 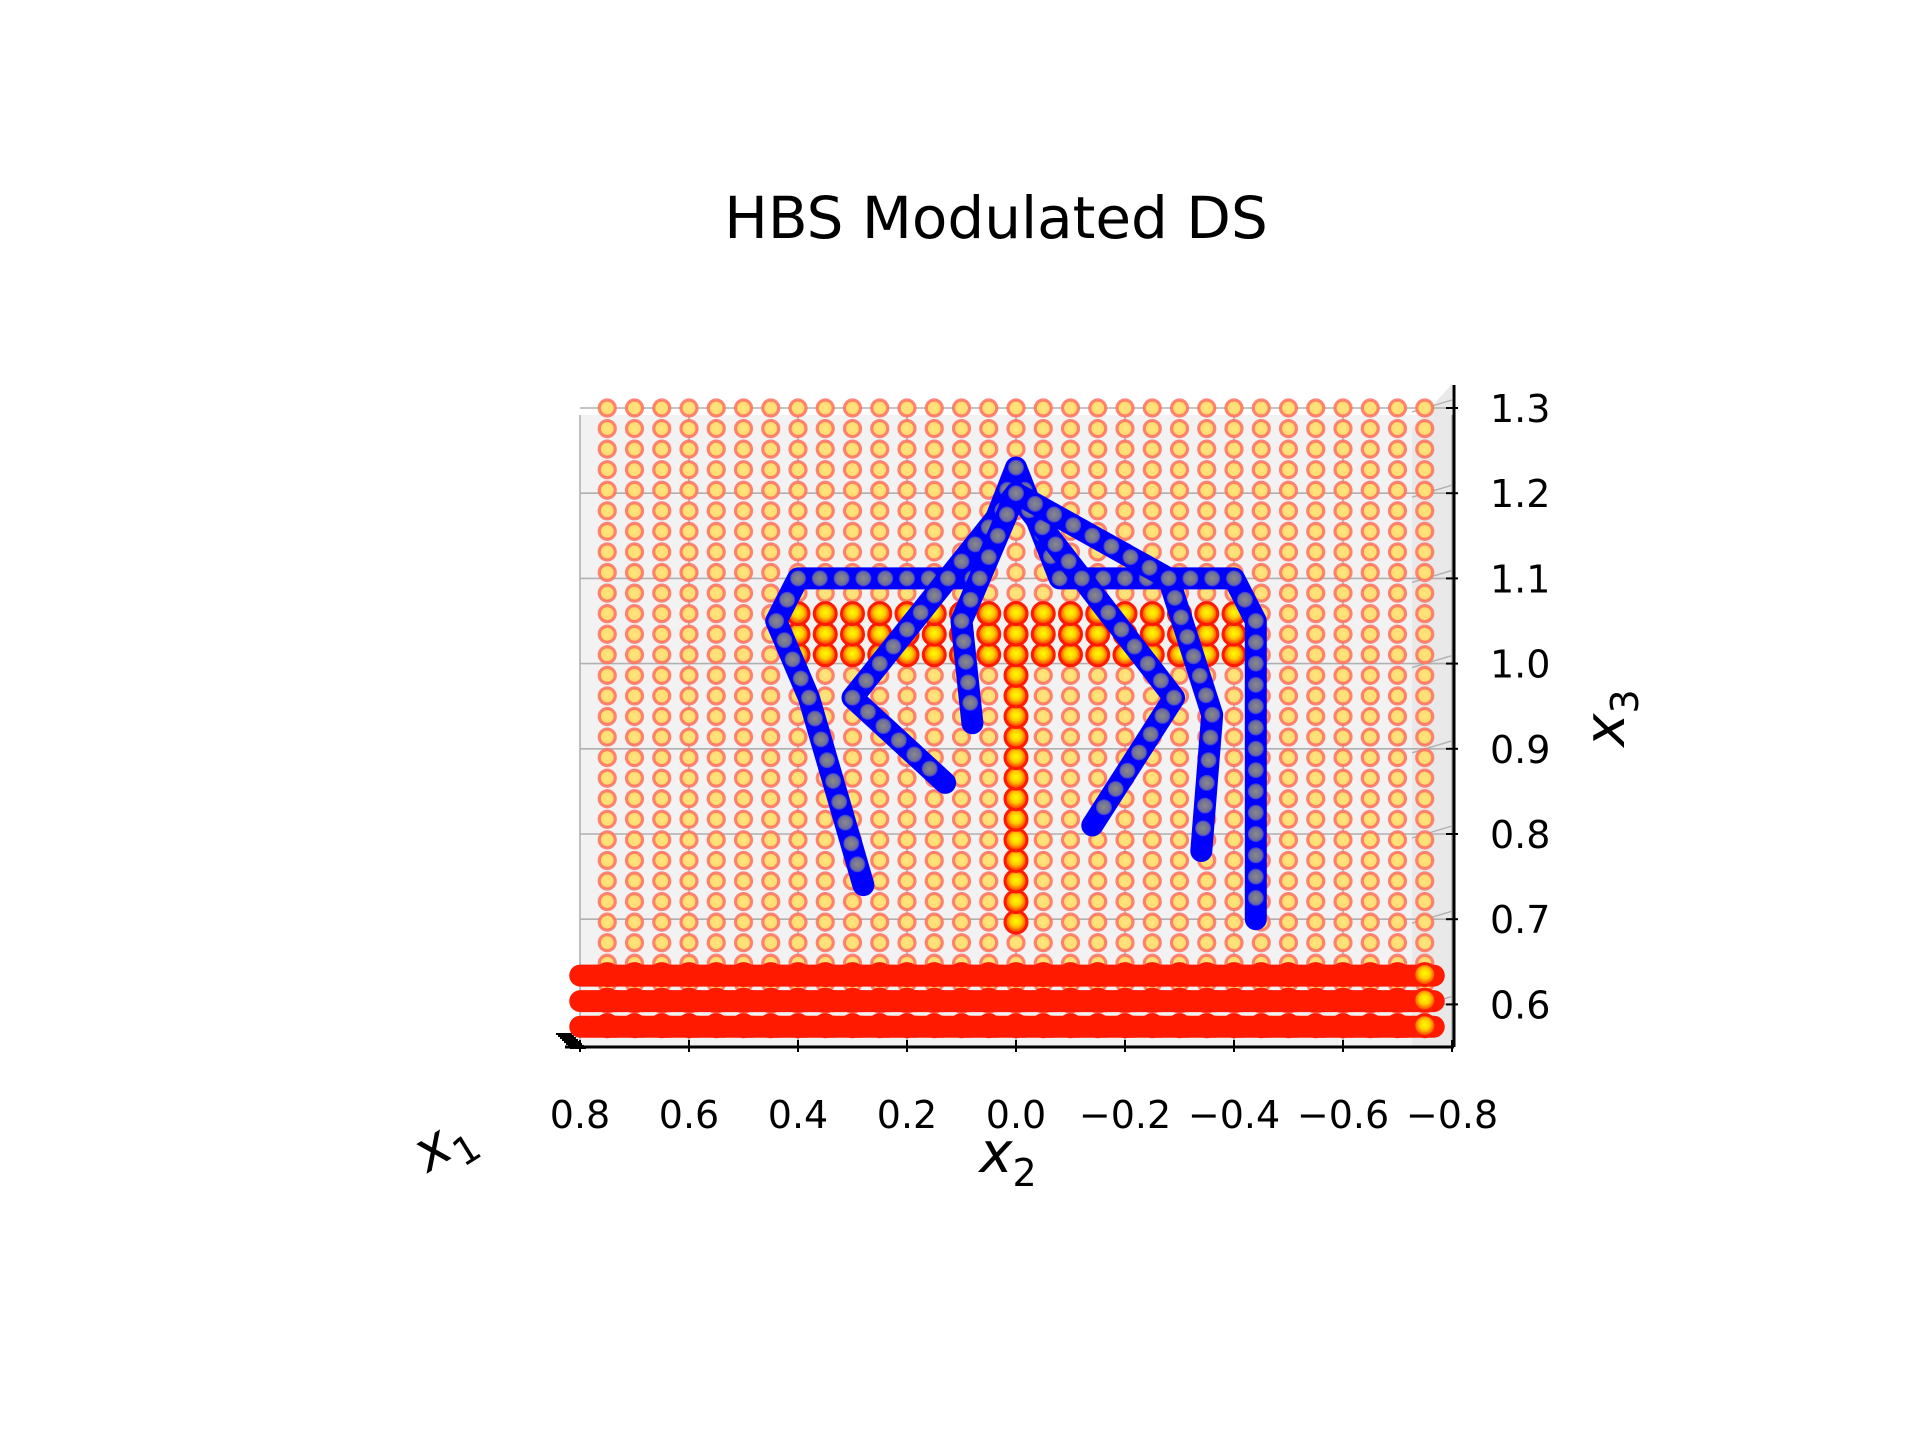 What do you see at coordinates (1024, 1173) in the screenshot?
I see `x-axis-label-sub: 2` at bounding box center [1024, 1173].